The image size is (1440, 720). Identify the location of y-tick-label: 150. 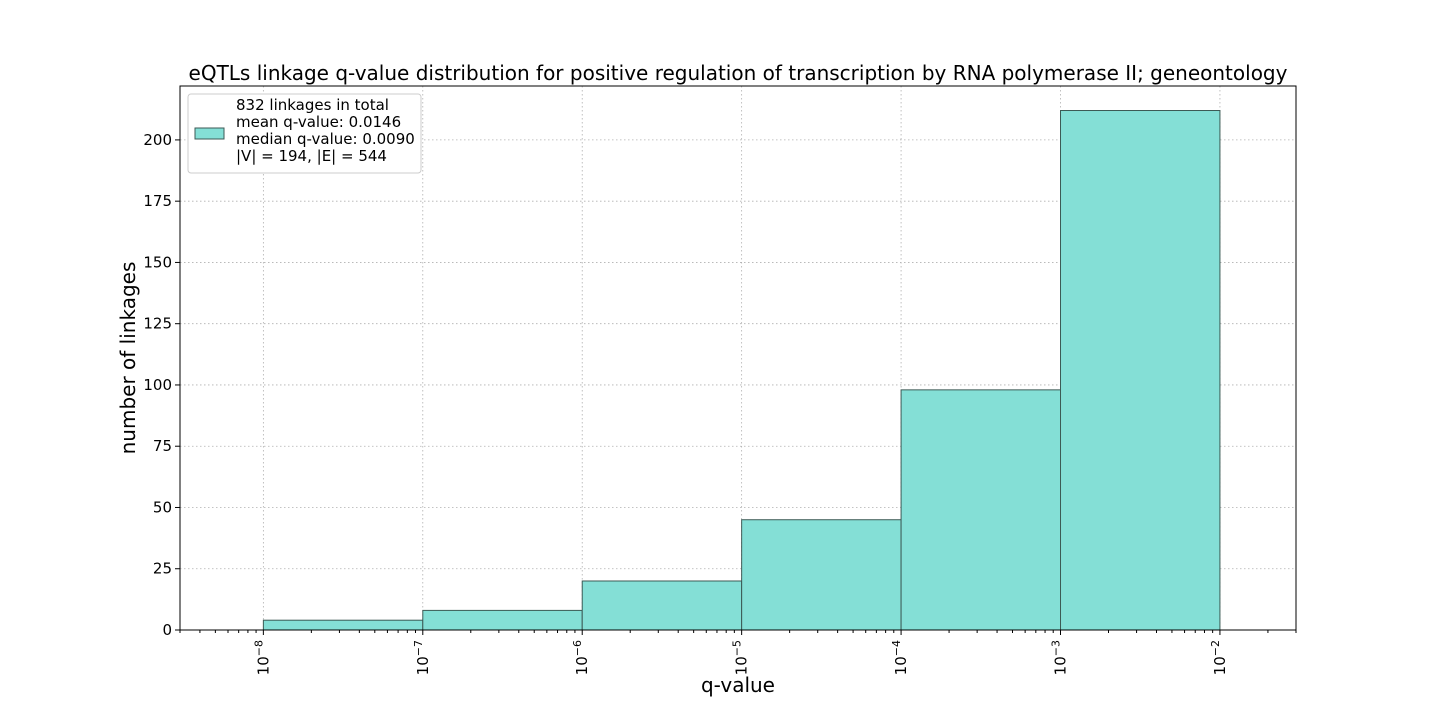
(157, 262).